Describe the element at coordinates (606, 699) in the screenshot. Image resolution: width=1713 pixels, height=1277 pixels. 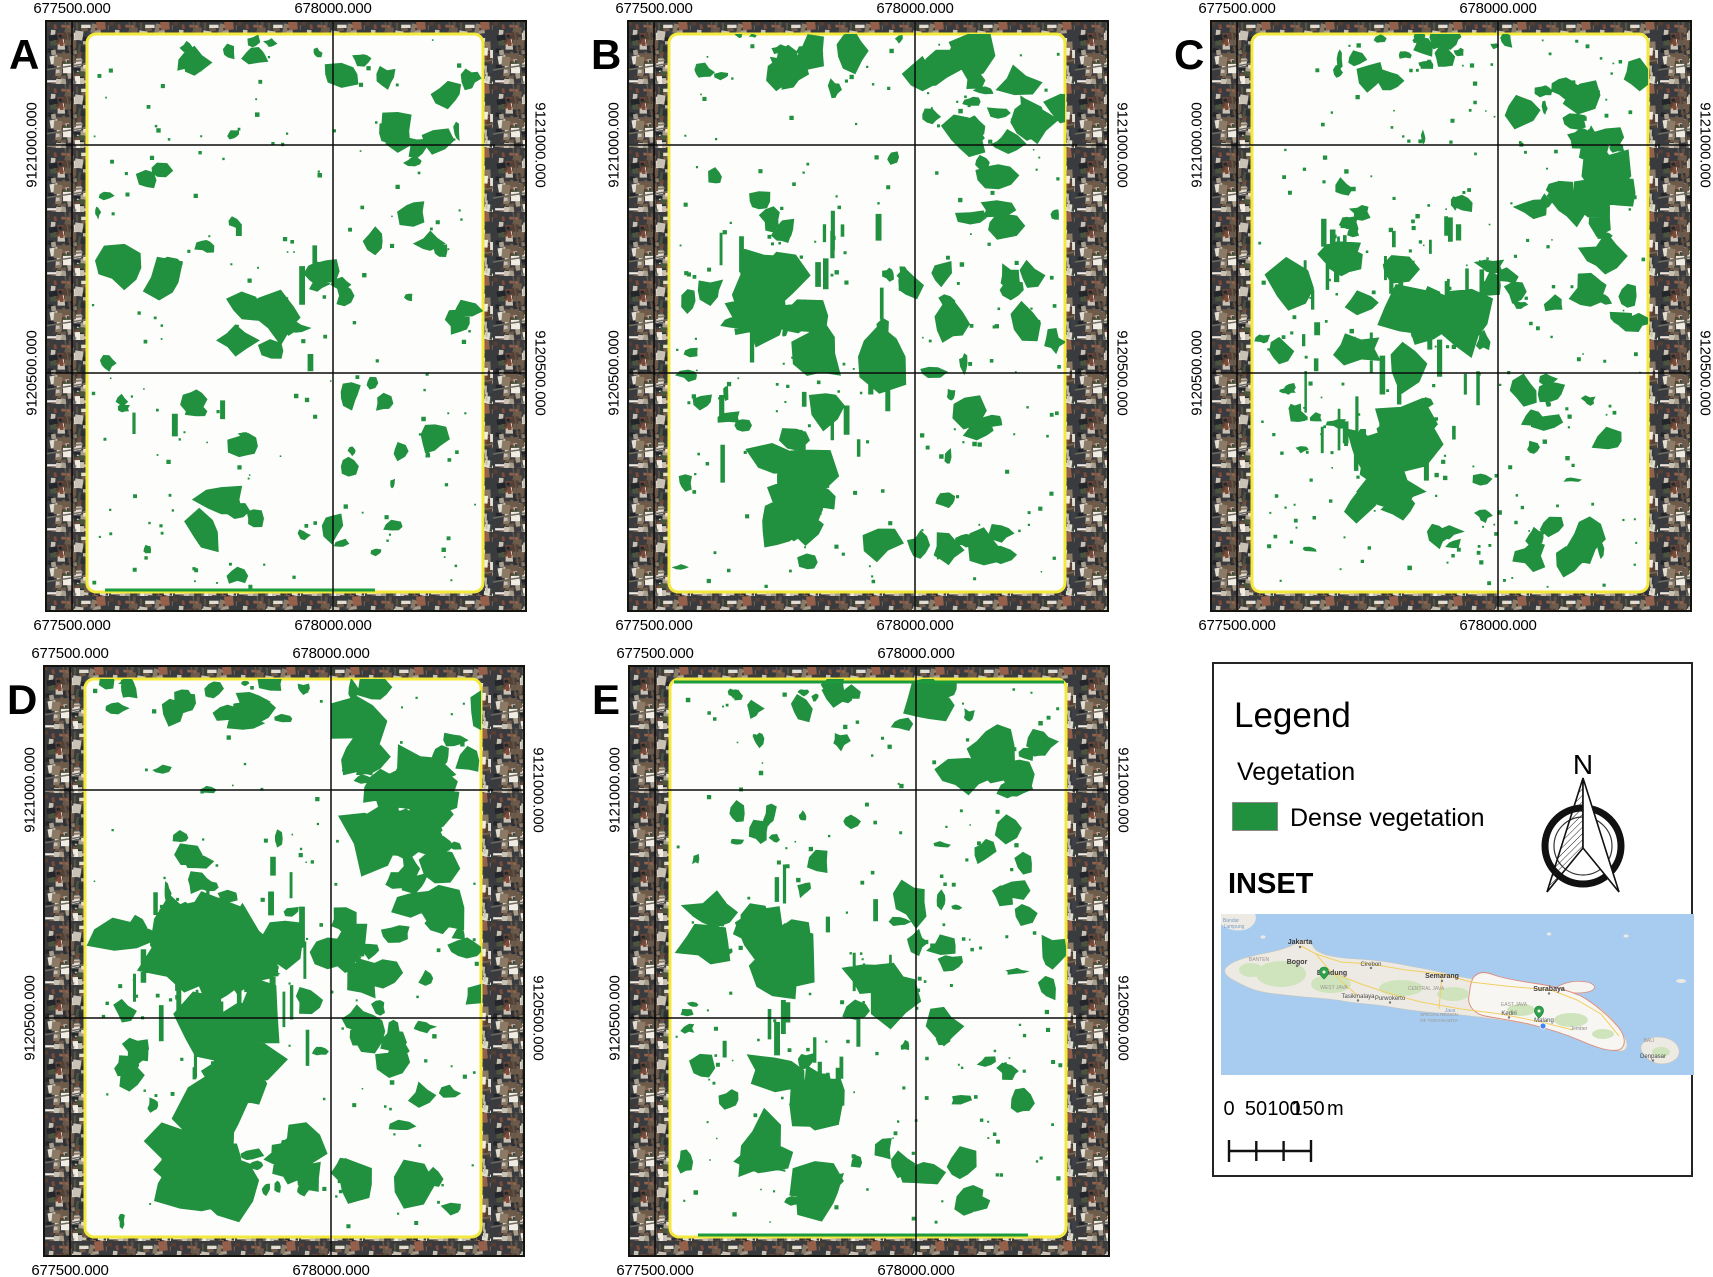
I see `panel-letter: E` at that location.